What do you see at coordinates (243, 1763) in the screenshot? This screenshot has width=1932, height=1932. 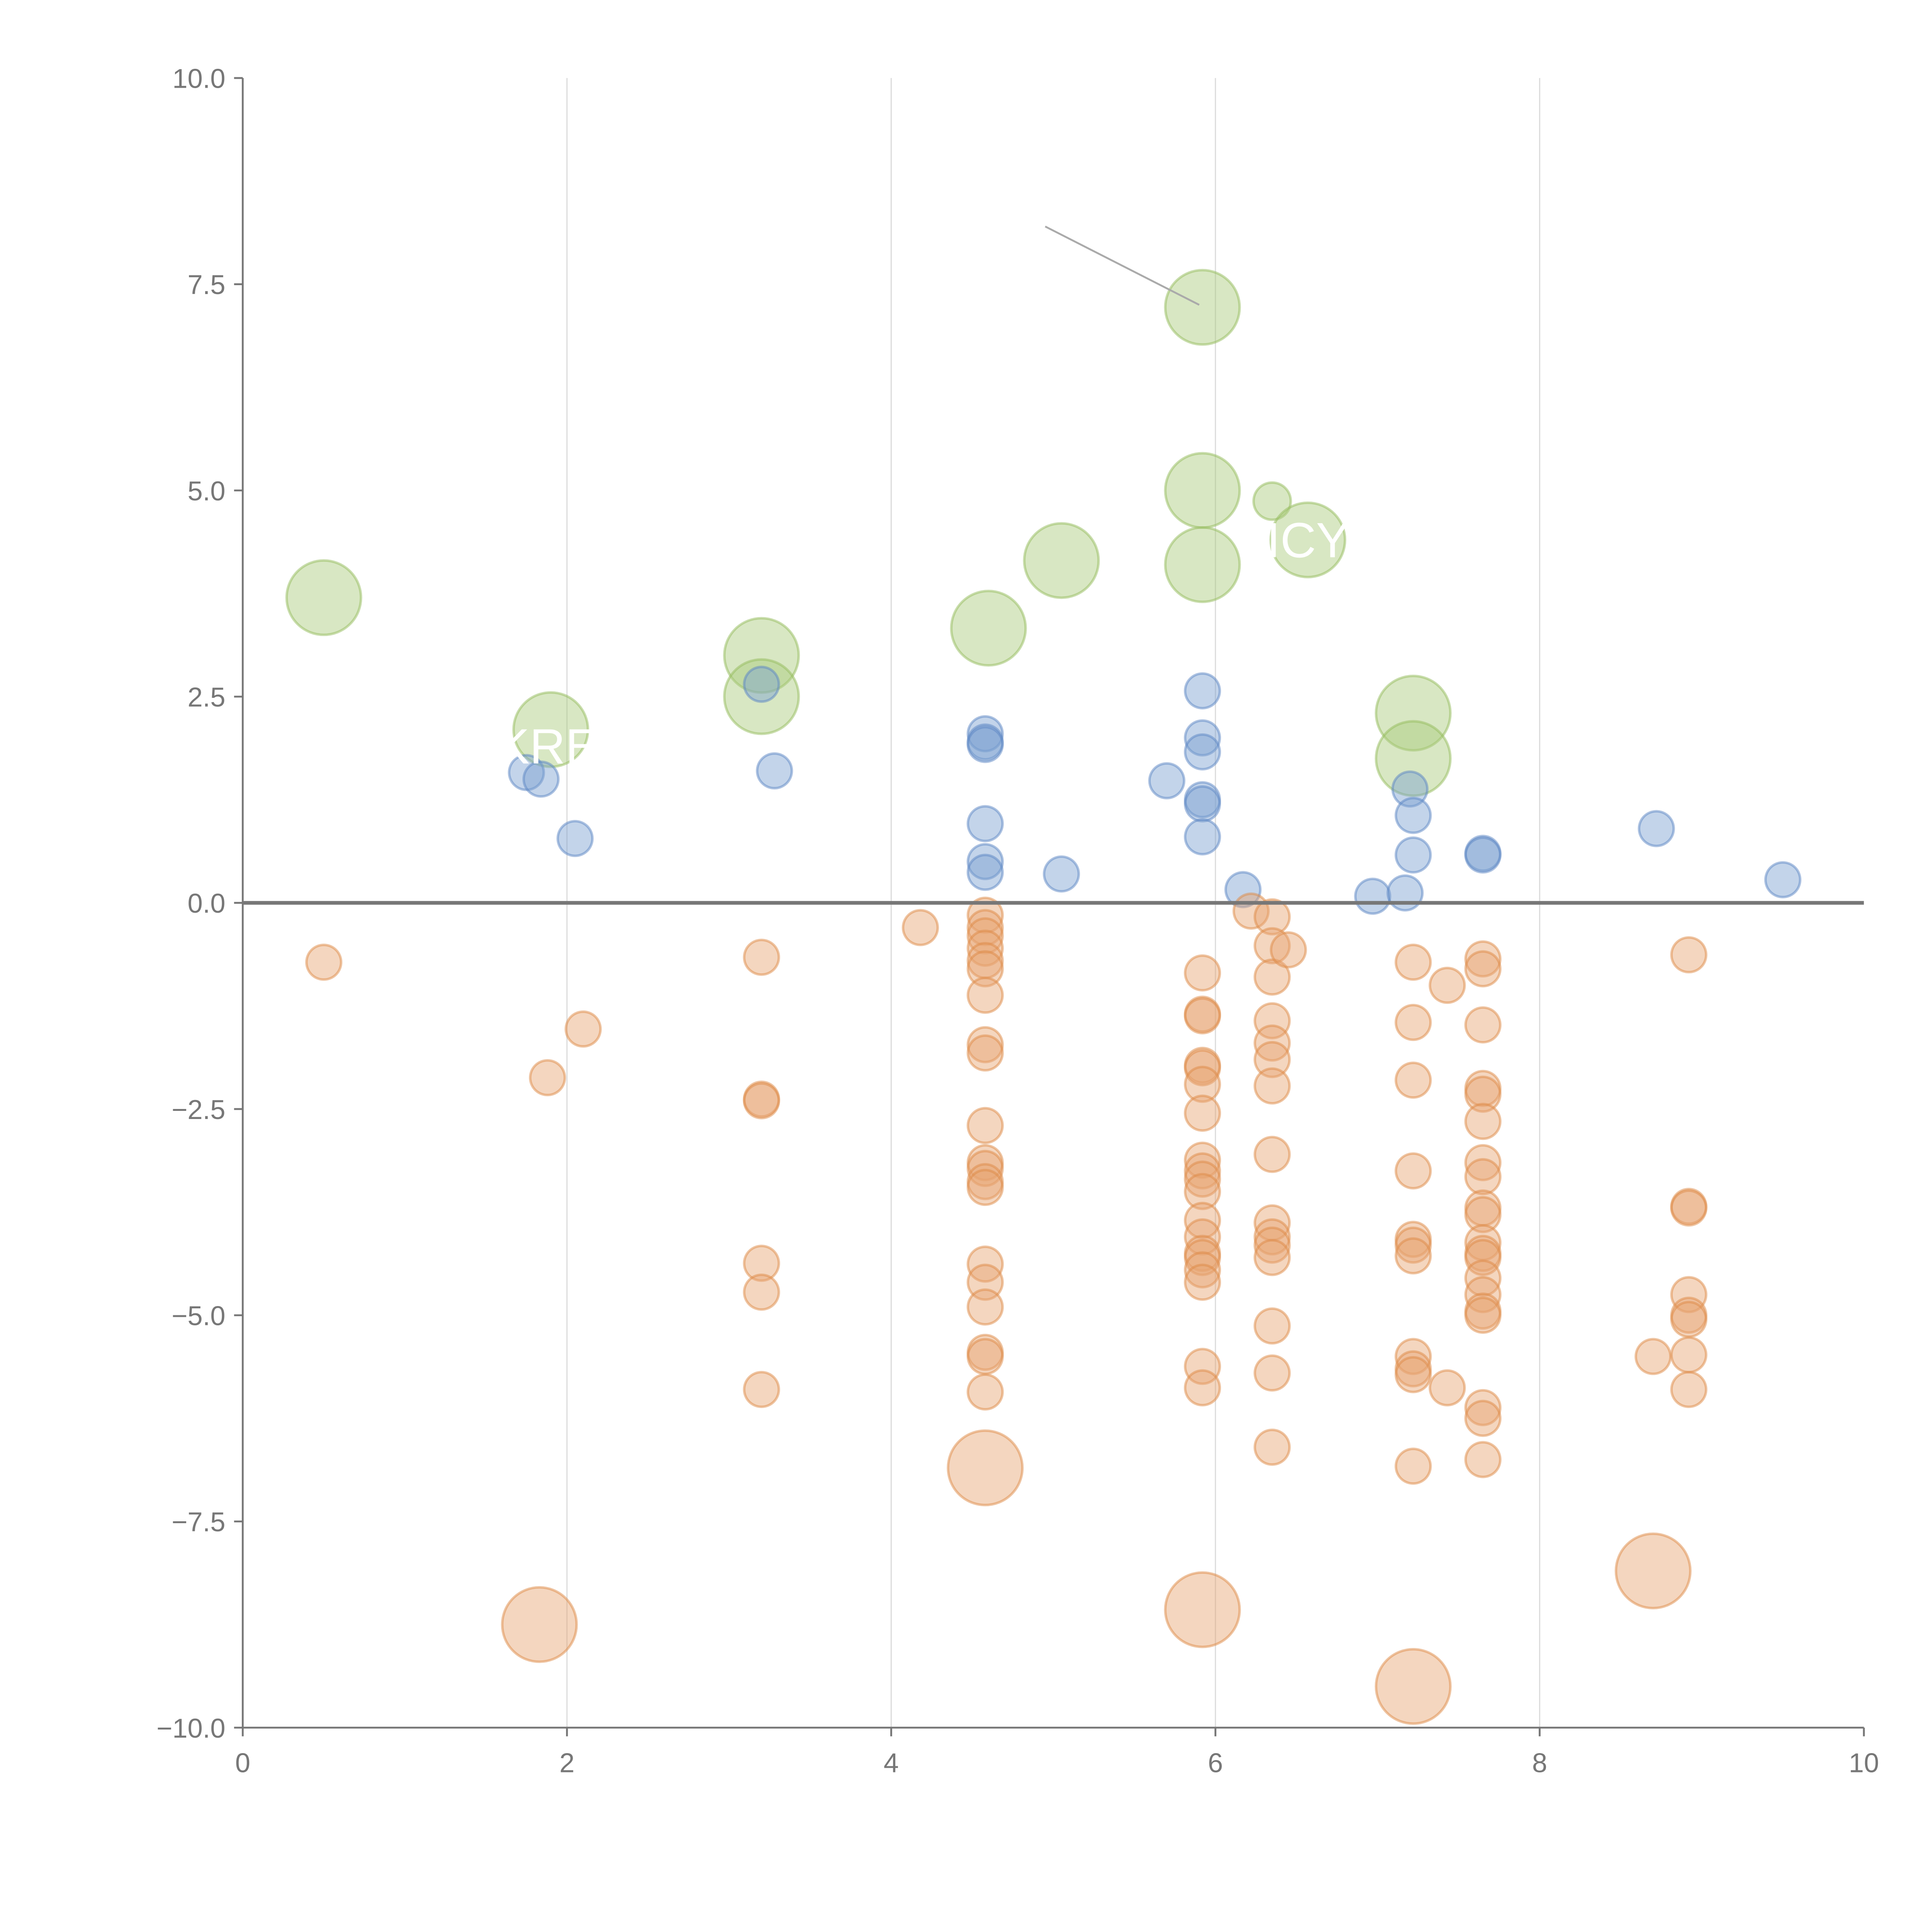 I see `x-tick-label: 0` at bounding box center [243, 1763].